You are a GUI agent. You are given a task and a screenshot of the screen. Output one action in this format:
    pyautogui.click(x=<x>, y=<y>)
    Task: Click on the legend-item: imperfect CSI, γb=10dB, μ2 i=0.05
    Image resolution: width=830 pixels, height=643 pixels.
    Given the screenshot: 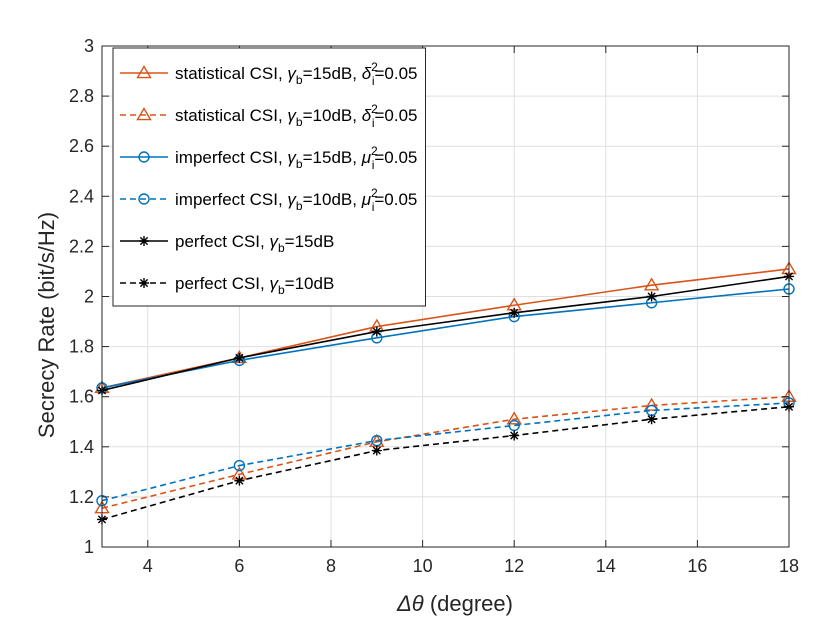 What is the action you would take?
    pyautogui.click(x=268, y=200)
    